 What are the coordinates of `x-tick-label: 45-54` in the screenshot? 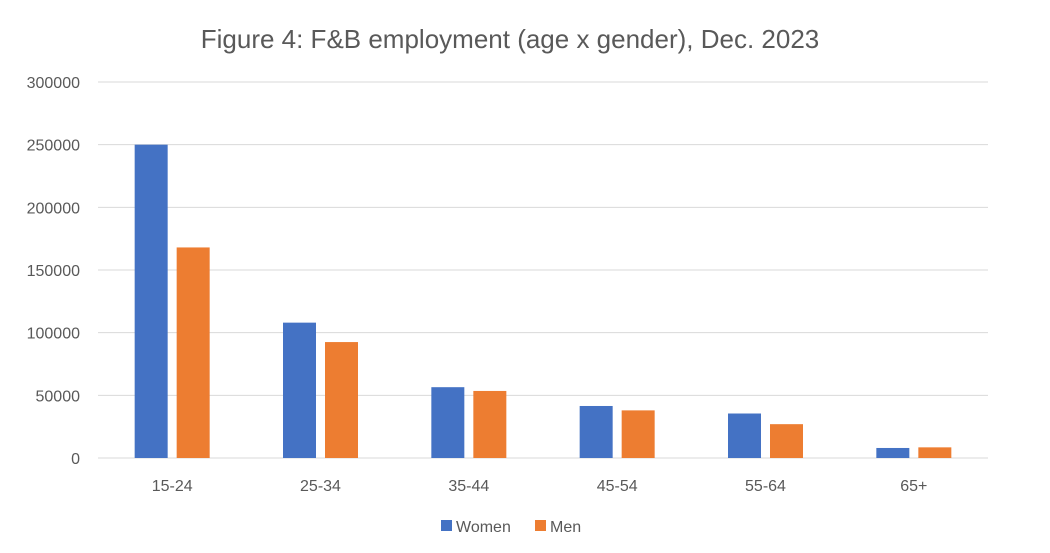 It's located at (617, 486).